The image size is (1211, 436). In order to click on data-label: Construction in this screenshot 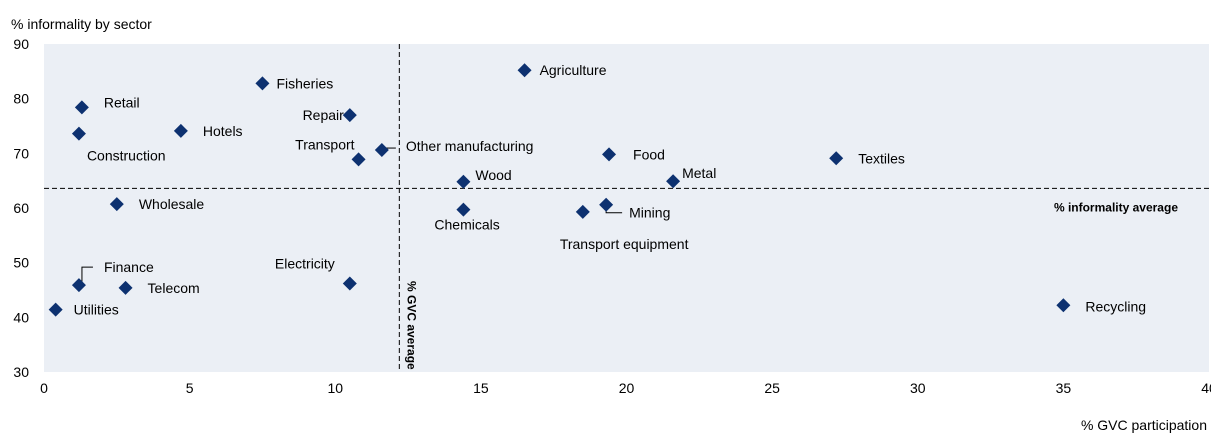, I will do `click(126, 156)`.